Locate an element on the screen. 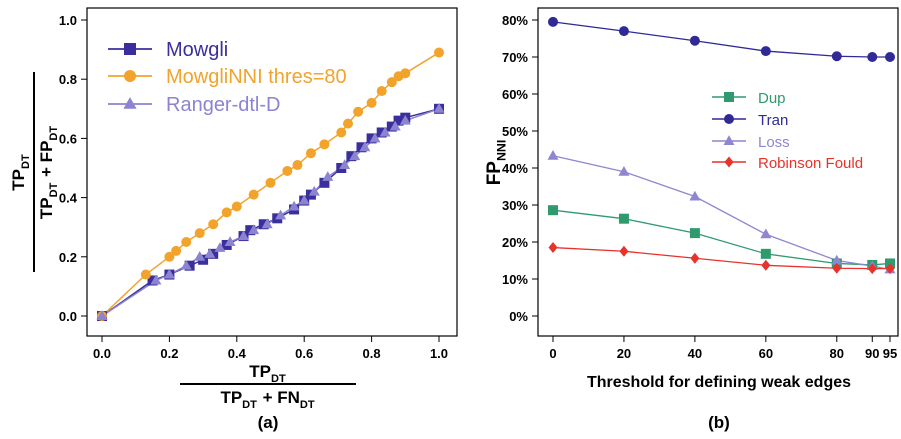  y-tick-label: 0.6 is located at coordinates (68, 138).